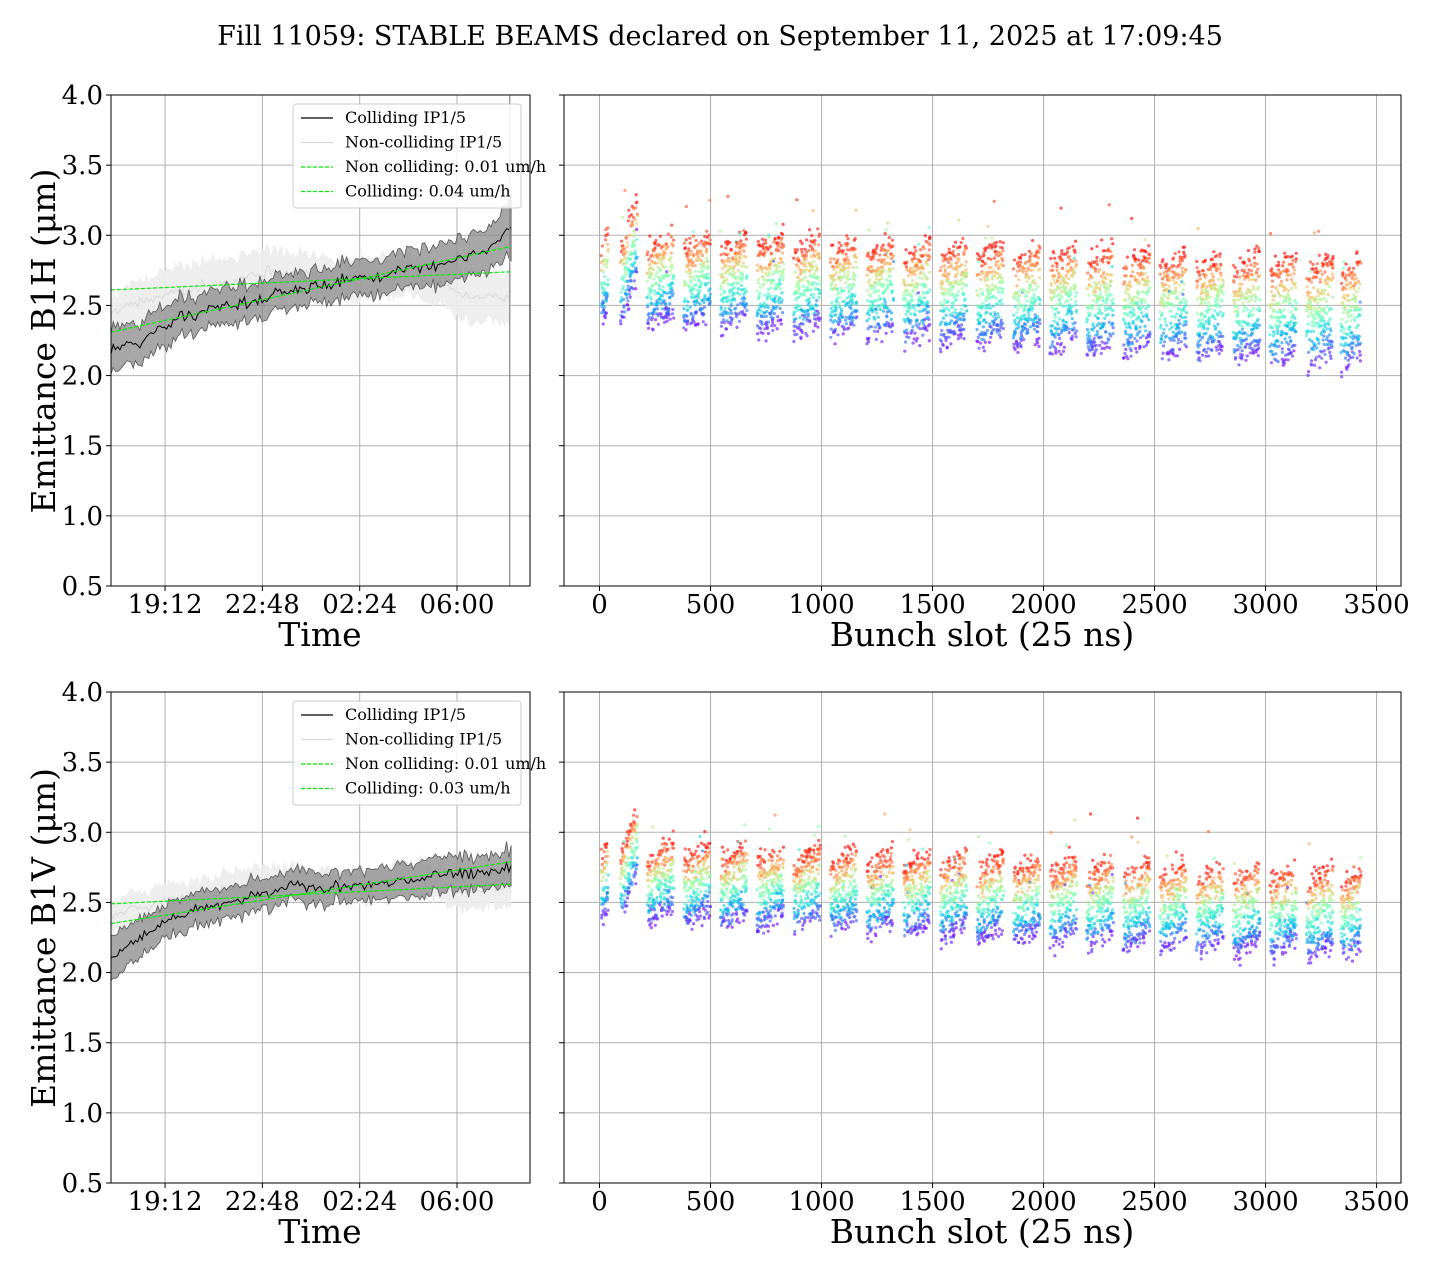 The width and height of the screenshot is (1440, 1280). I want to click on legend-label: Non-colliding IP1/5, so click(423, 739).